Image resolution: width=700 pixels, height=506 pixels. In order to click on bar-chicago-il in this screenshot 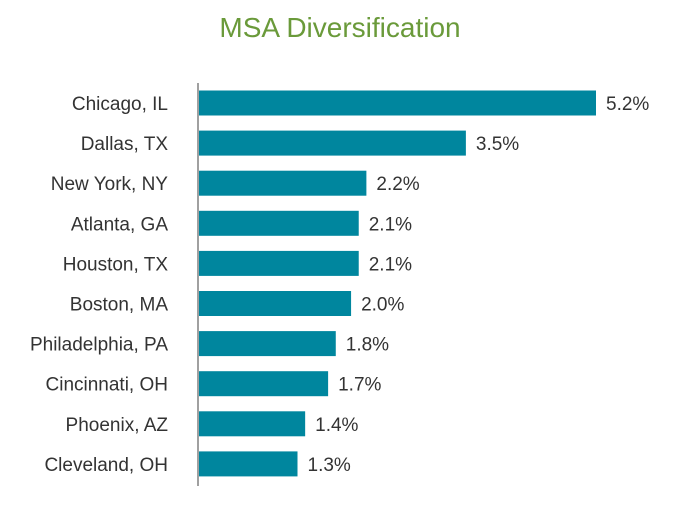, I will do `click(397, 103)`.